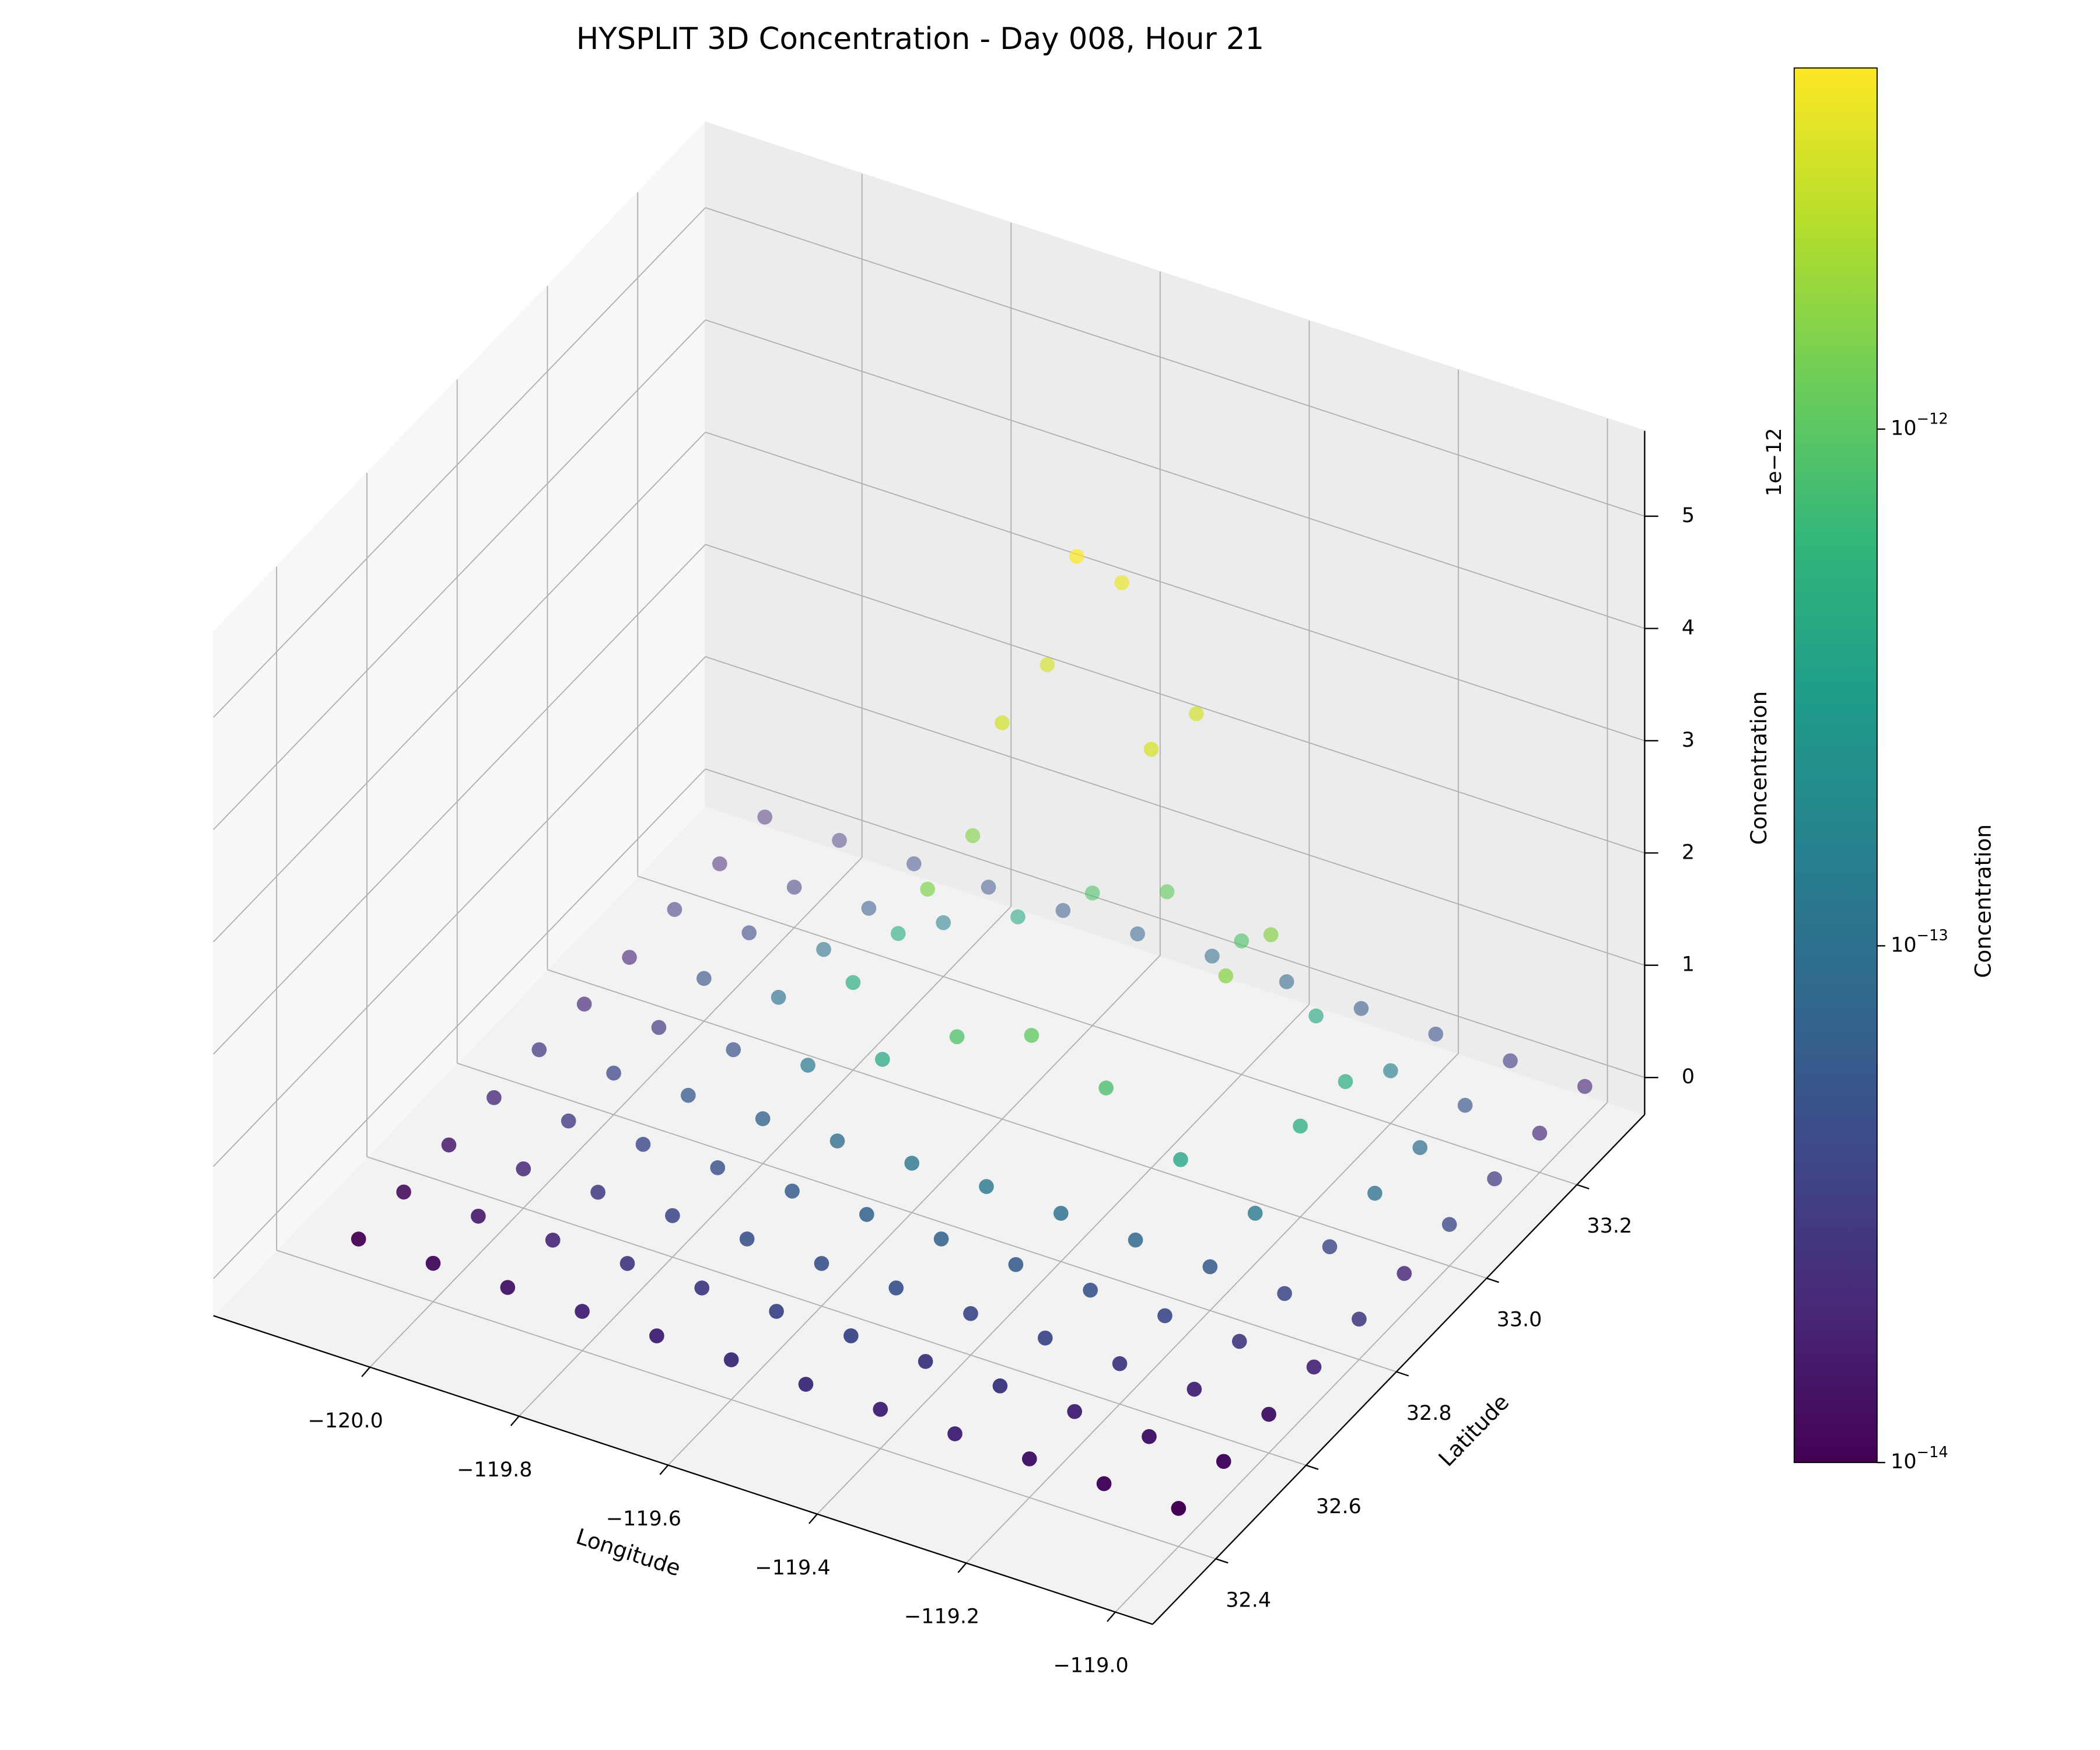 The image size is (2100, 1750). I want to click on colorbar-tick-base: 10, so click(1903, 1462).